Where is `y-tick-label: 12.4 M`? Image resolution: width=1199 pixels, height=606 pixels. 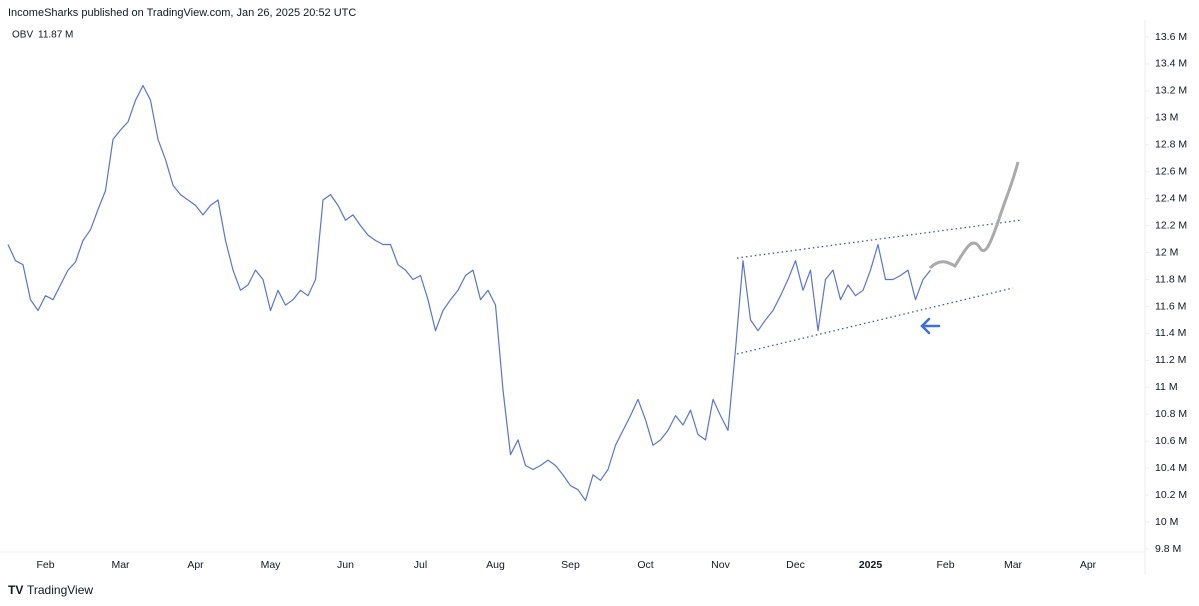 y-tick-label: 12.4 M is located at coordinates (1171, 198).